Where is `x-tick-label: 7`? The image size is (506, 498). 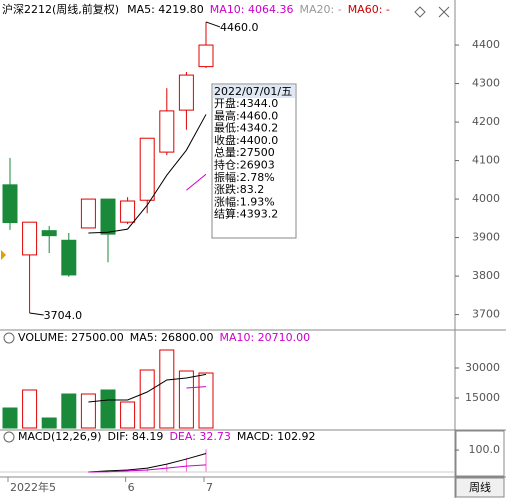
x-tick-label: 7 is located at coordinates (209, 487).